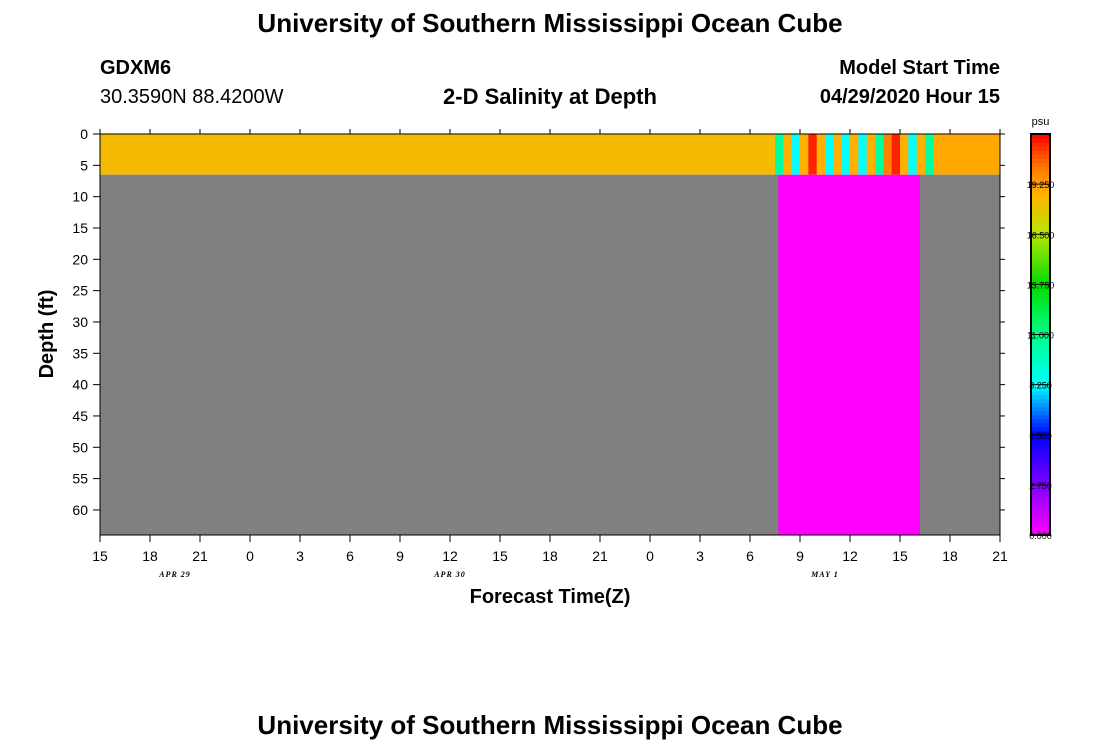  Describe the element at coordinates (80, 353) in the screenshot. I see `y-tick-label: 35` at that location.